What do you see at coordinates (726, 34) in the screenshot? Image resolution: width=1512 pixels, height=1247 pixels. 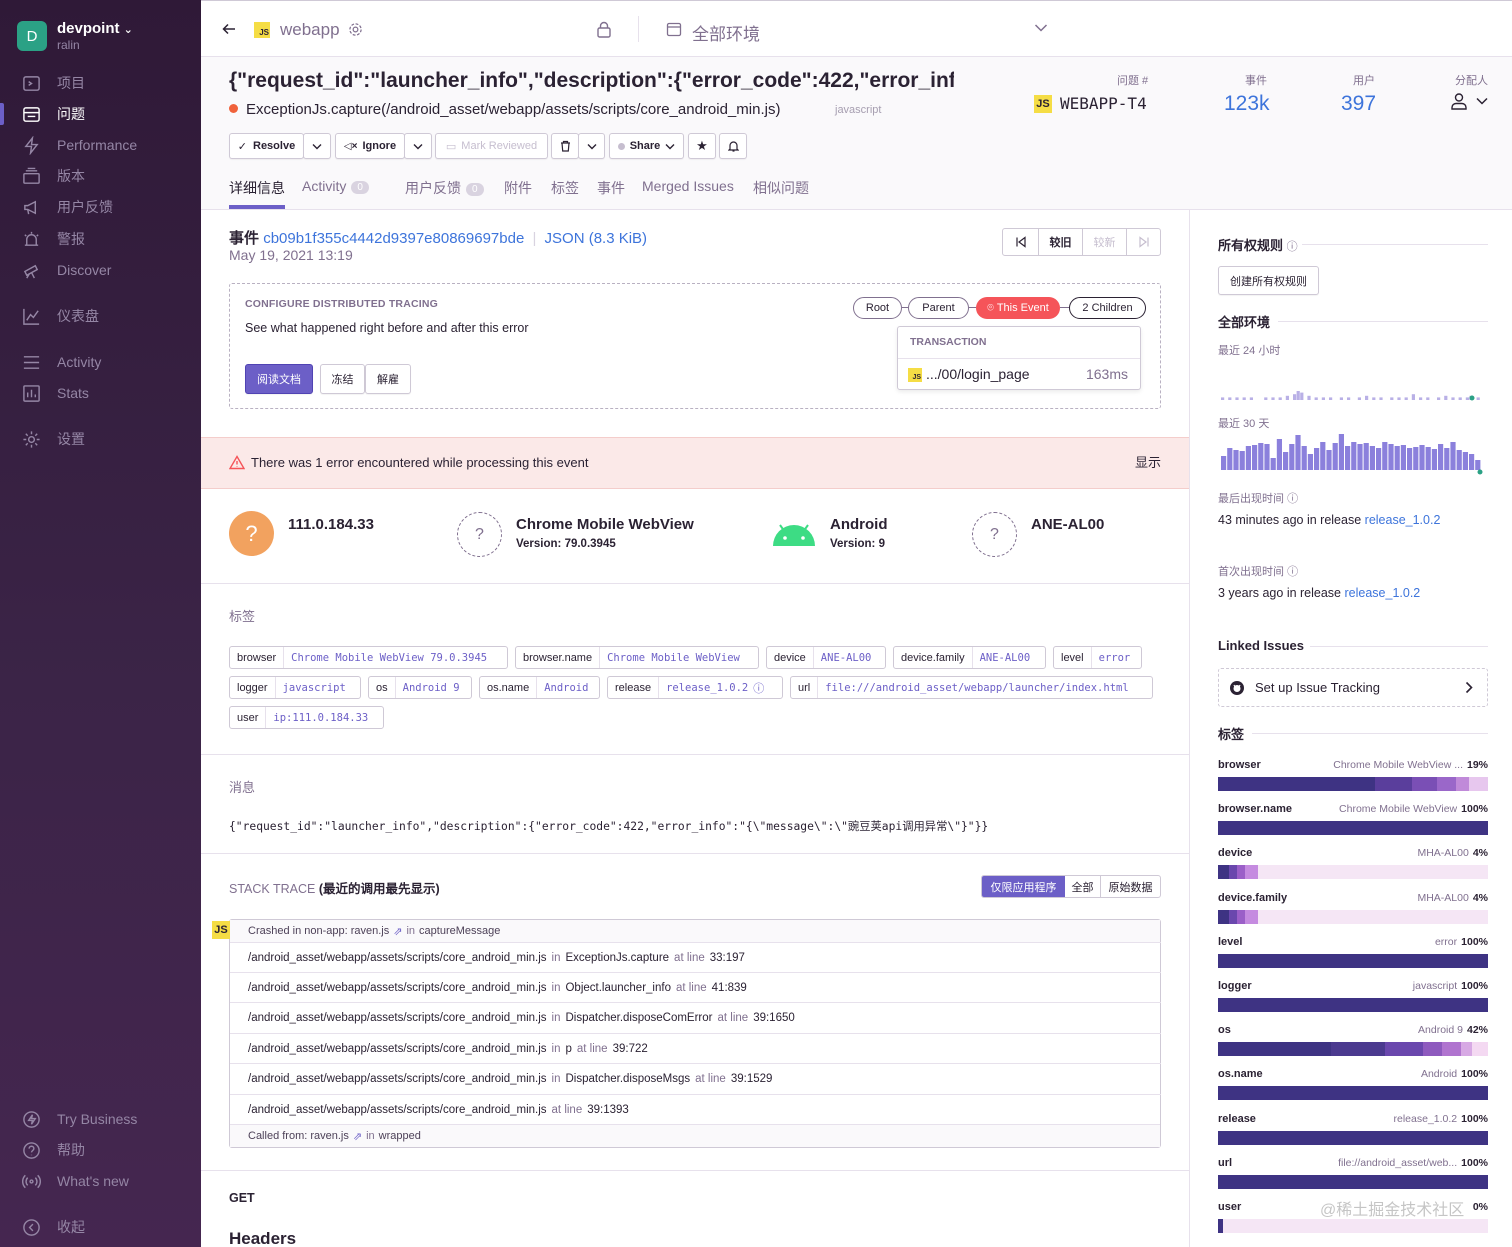 I see `environment-selector: 全部环境` at bounding box center [726, 34].